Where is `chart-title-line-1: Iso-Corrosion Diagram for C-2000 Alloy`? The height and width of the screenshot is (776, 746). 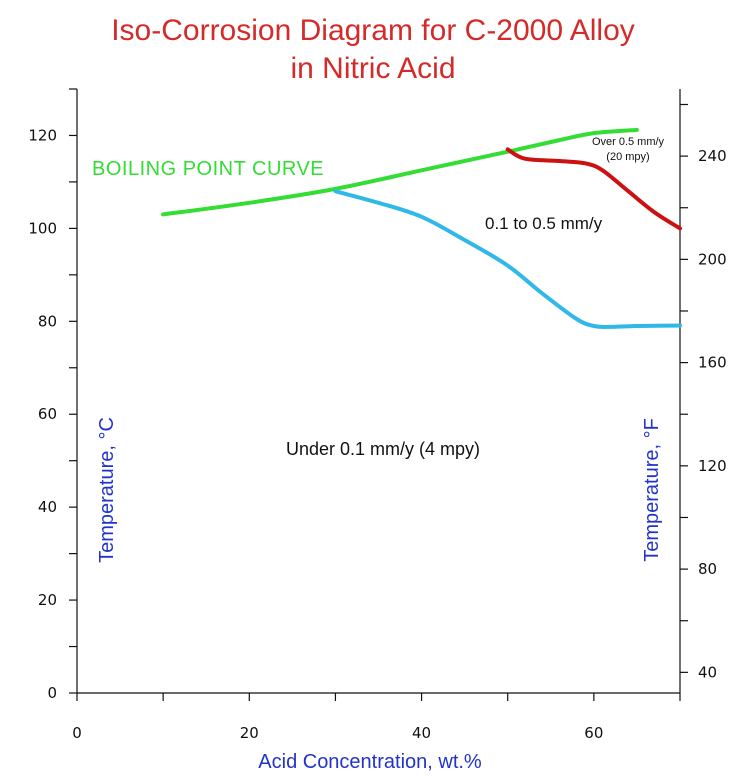 chart-title-line-1: Iso-Corrosion Diagram for C-2000 Alloy is located at coordinates (373, 30).